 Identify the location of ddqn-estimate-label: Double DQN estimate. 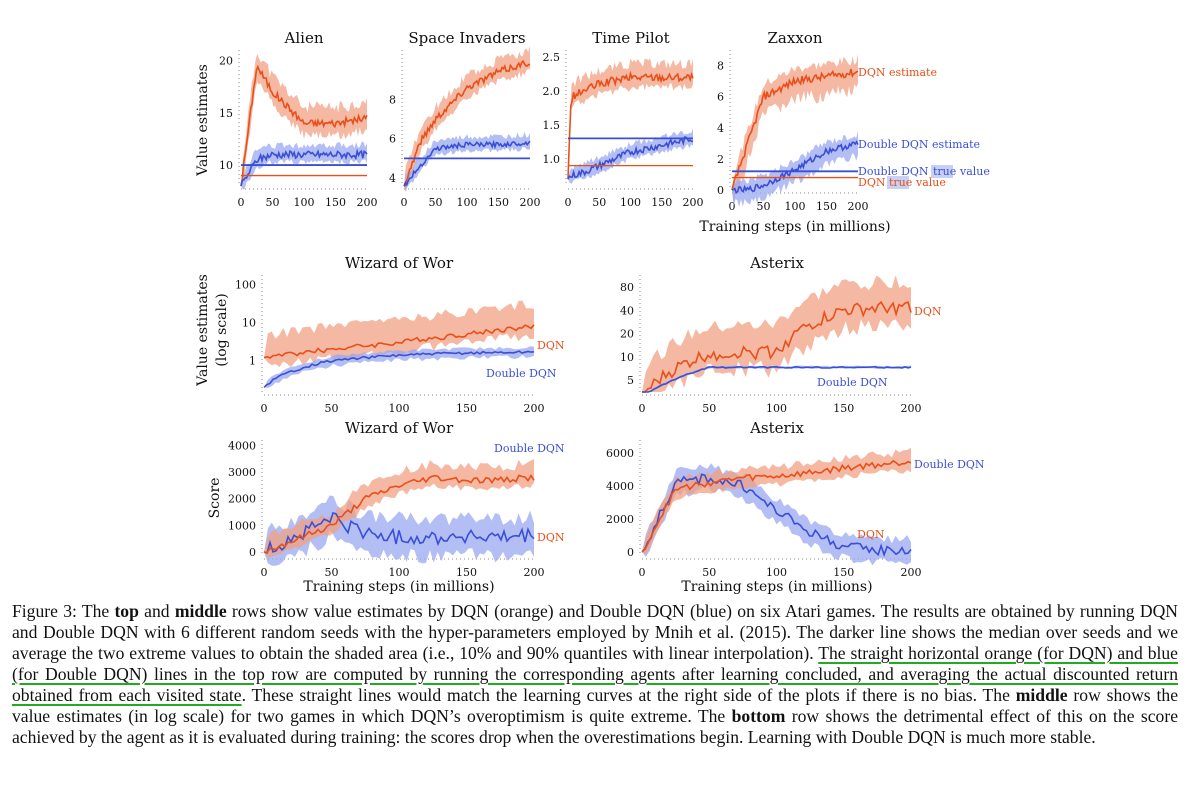
(919, 144).